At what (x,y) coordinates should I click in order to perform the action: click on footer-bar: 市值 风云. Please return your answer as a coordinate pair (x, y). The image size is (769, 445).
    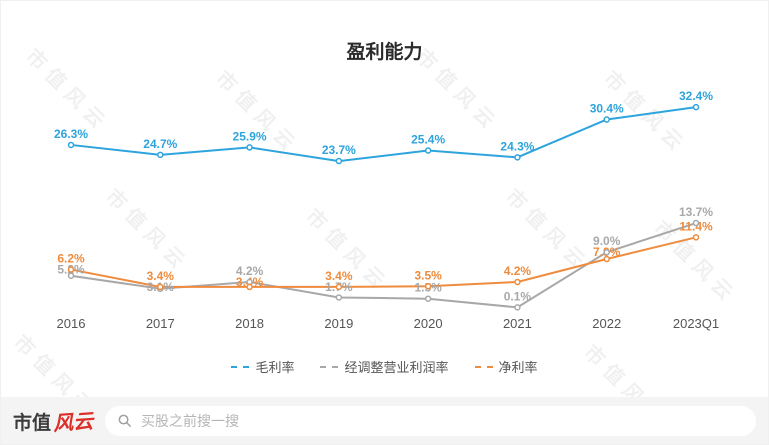
    Looking at the image, I should click on (384, 420).